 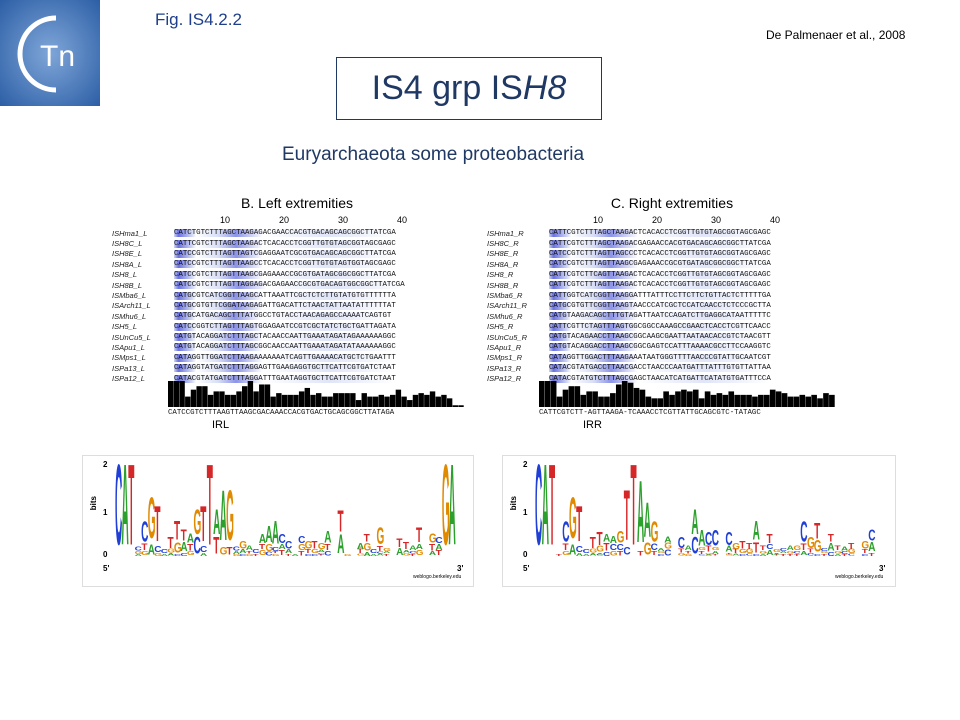 I want to click on figure-label: Fig. IS4.2.2, so click(x=198, y=19).